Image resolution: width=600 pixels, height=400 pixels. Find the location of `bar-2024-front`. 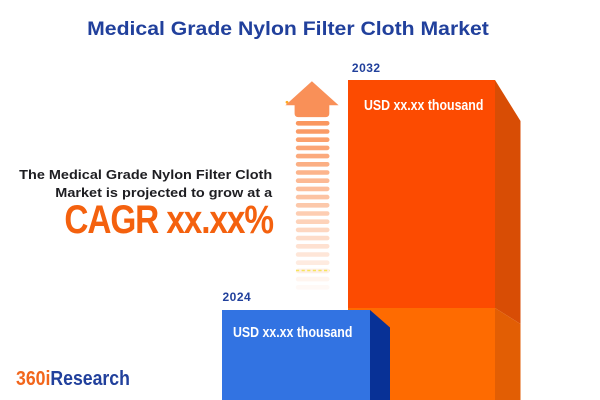

bar-2024-front is located at coordinates (296, 355).